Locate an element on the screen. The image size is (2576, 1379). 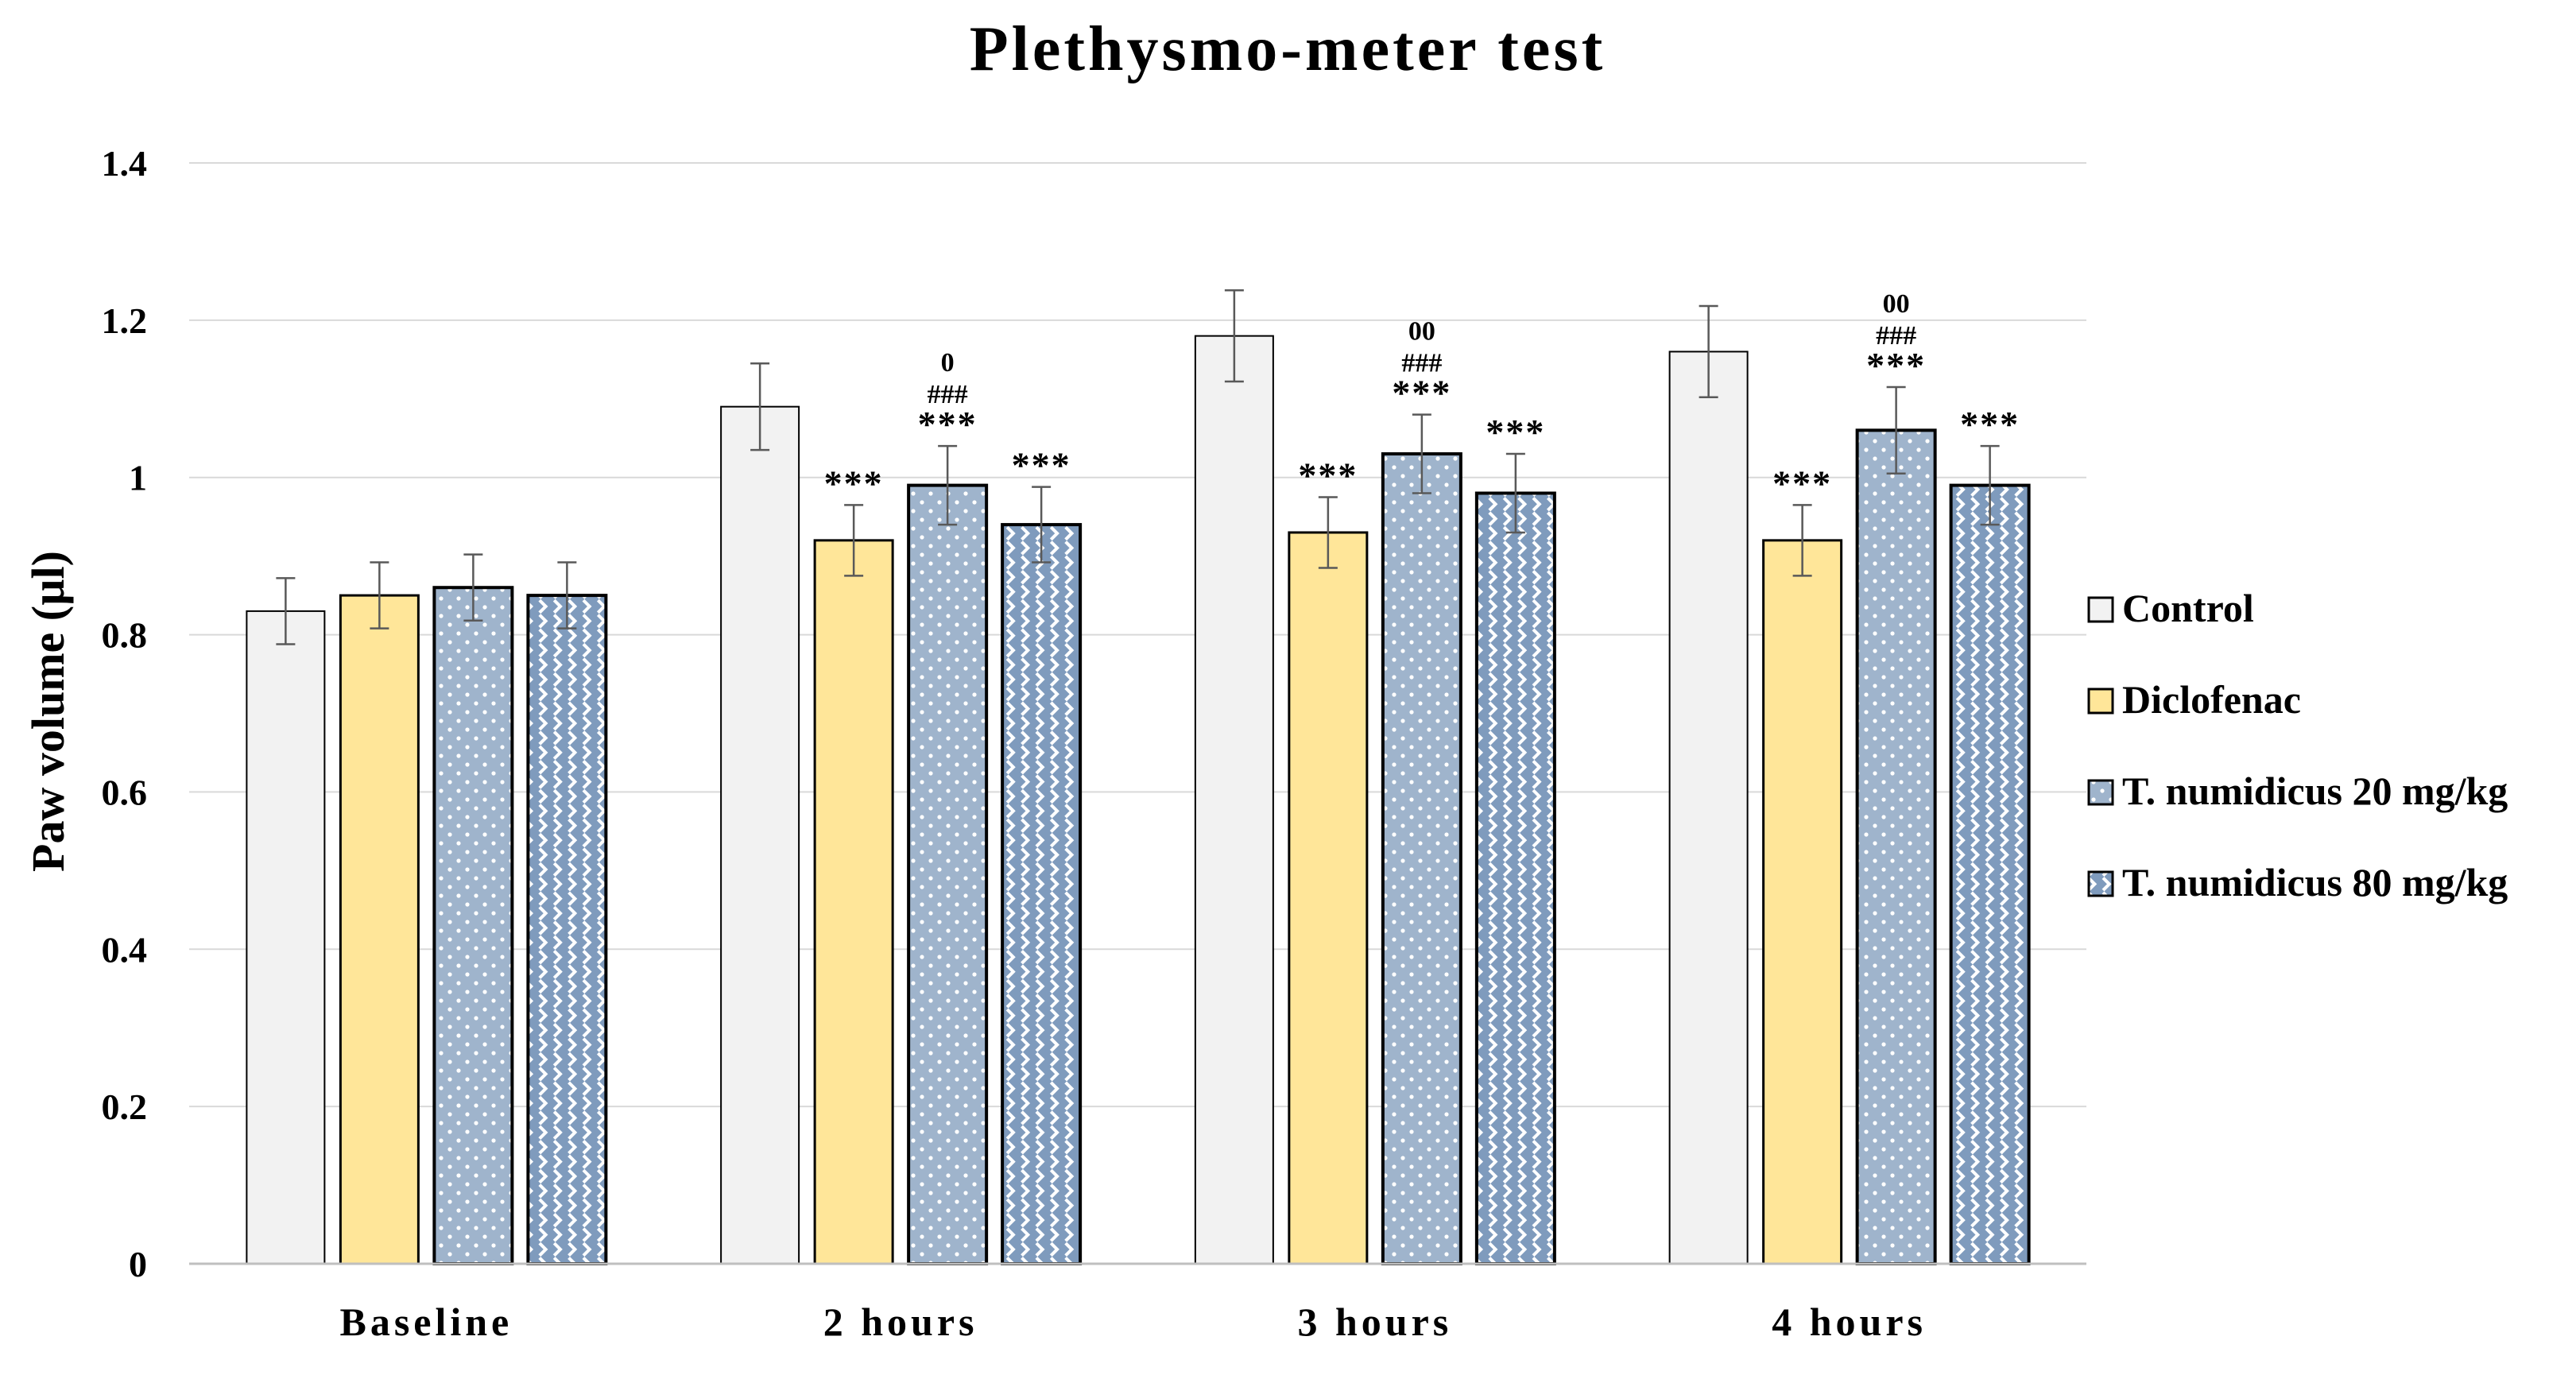
x-tick-label: Baseline is located at coordinates (426, 1322).